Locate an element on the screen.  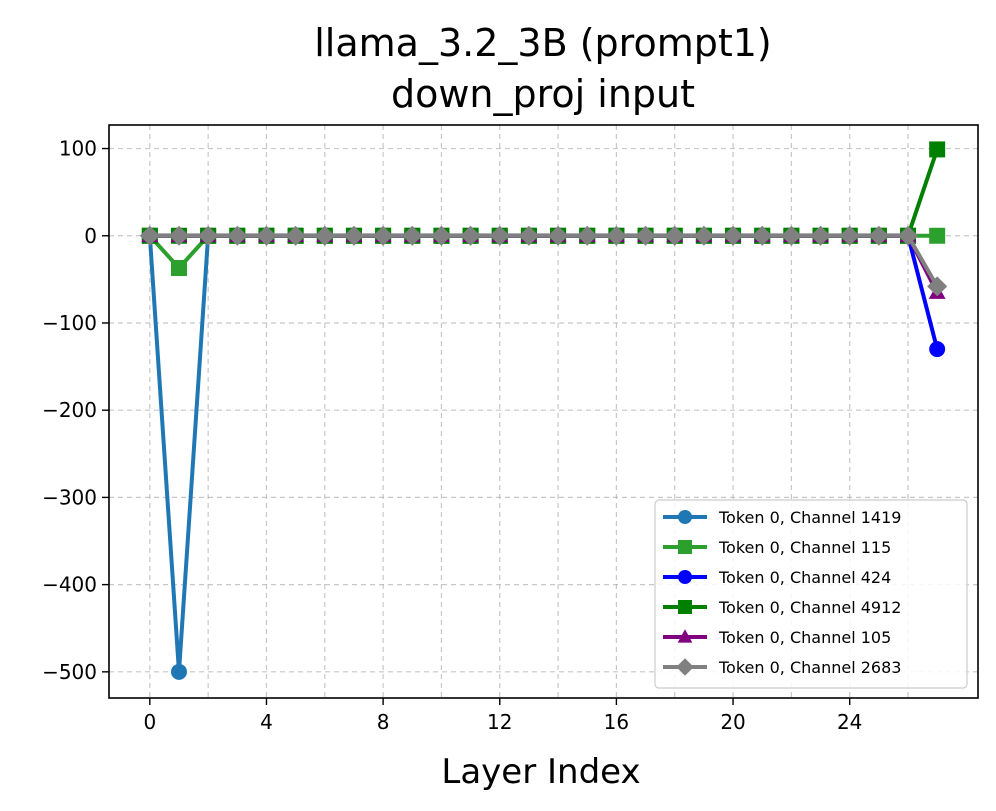
legend-entry: Token 0, Channel 105 is located at coordinates (777, 637).